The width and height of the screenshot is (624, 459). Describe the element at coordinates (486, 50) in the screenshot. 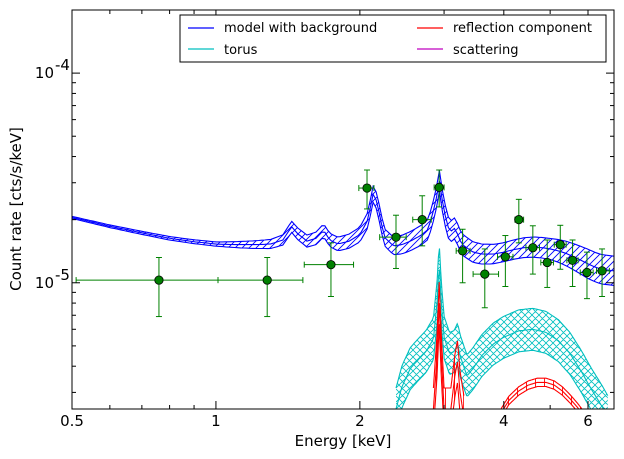

I see `legend-label-scattering: scattering` at that location.